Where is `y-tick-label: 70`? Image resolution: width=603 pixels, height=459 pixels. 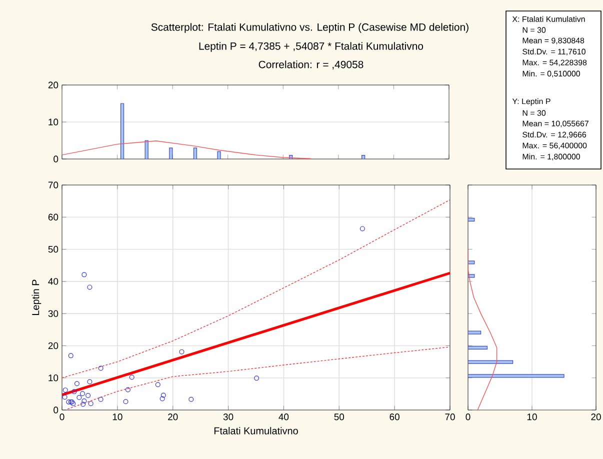 y-tick-label: 70 is located at coordinates (53, 185).